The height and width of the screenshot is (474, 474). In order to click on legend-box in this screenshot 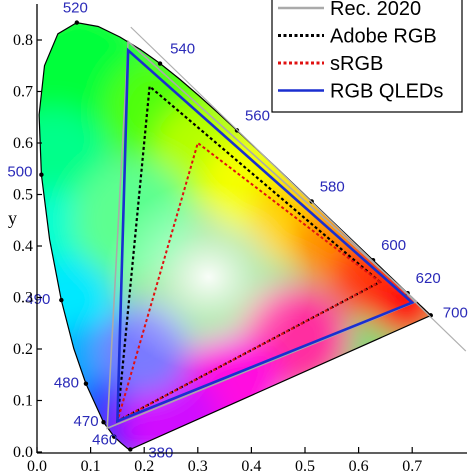, I will do `click(367, 56)`.